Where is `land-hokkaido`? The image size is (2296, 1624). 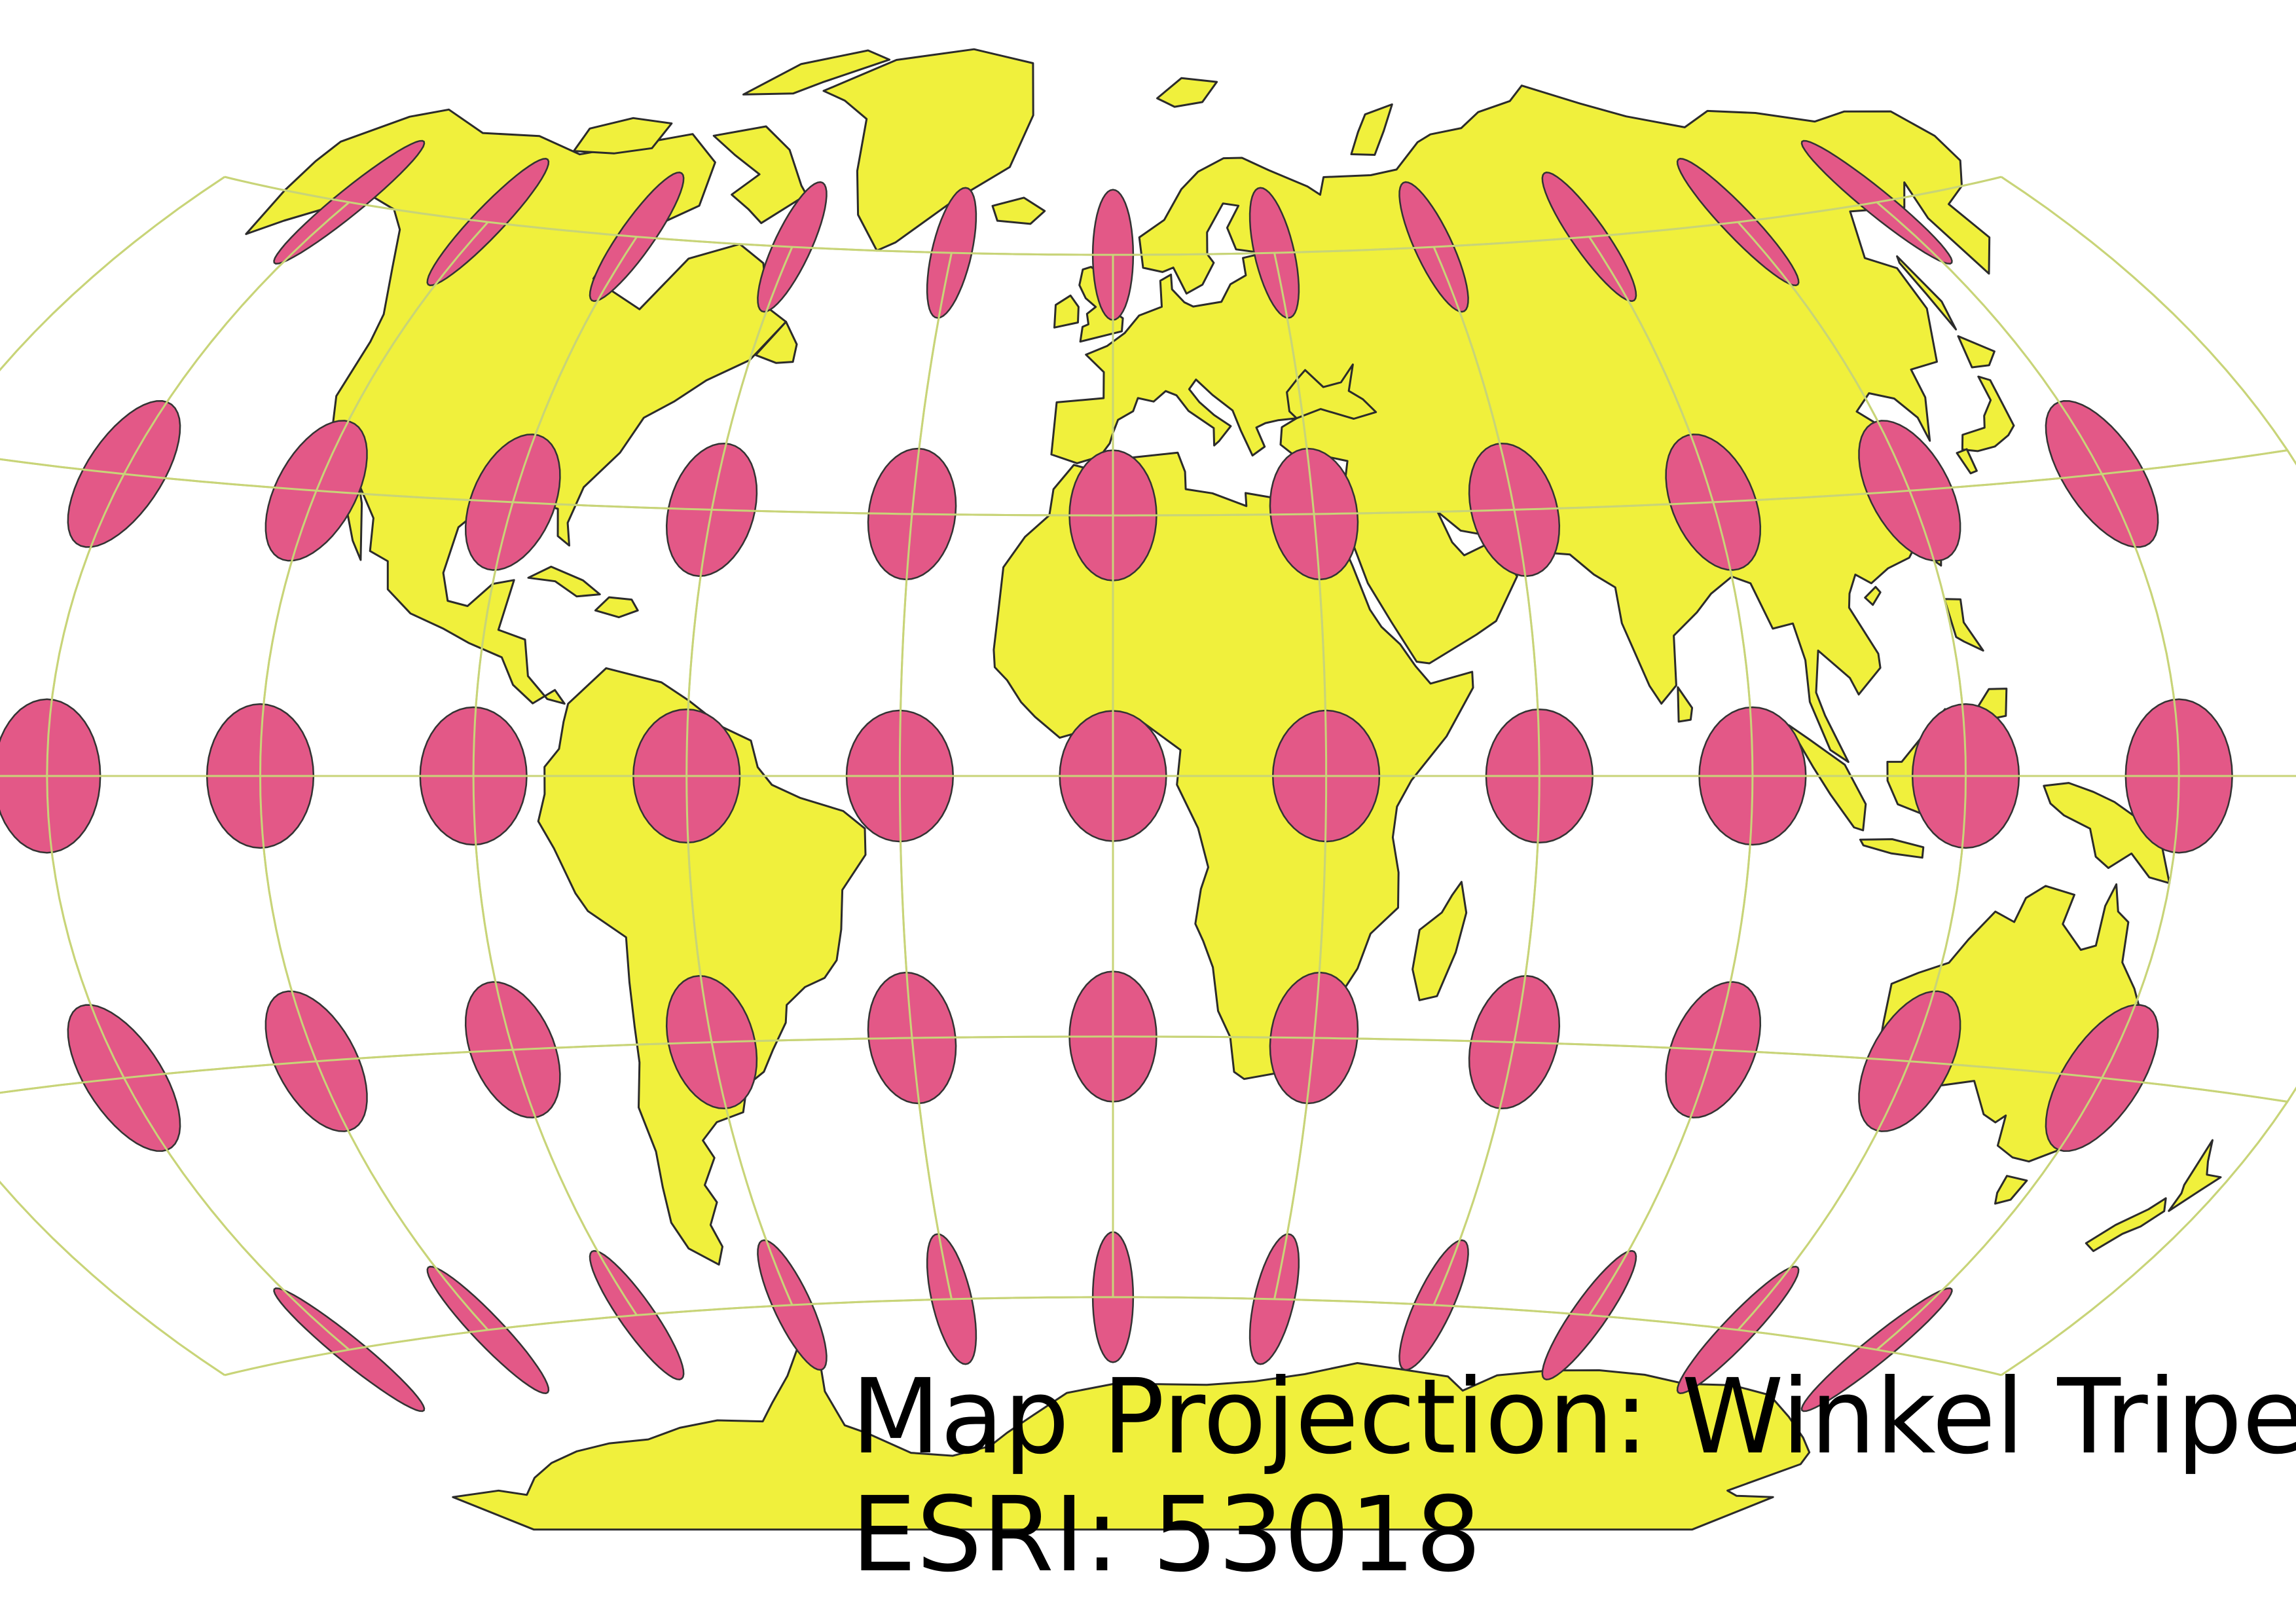 land-hokkaido is located at coordinates (1976, 352).